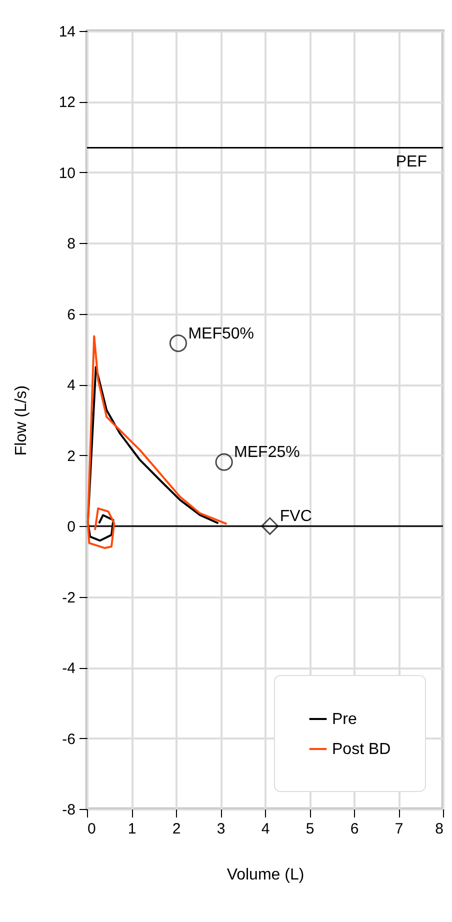 The image size is (452, 922). I want to click on y-axis-title: Flow (L/s), so click(21, 420).